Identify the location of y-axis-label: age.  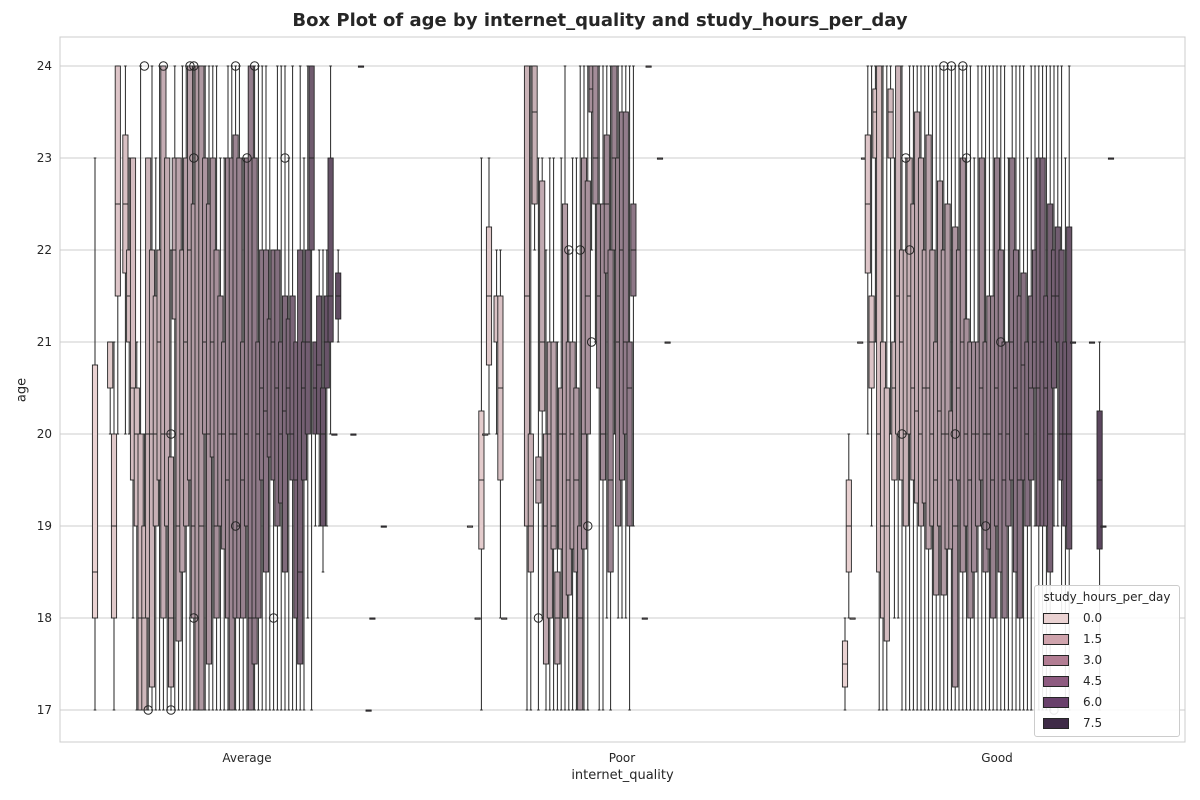
(22, 390).